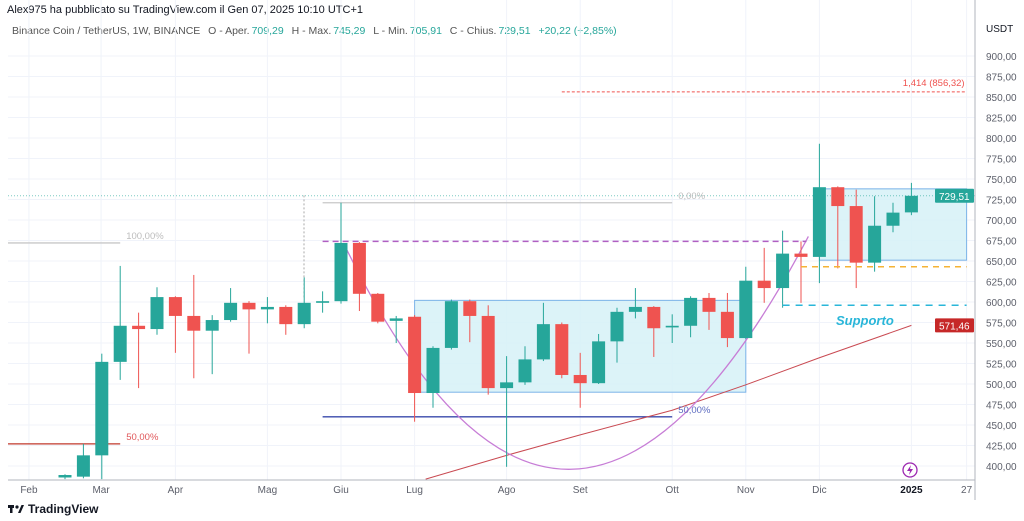  I want to click on y-tick-label: 775,00, so click(1001, 160).